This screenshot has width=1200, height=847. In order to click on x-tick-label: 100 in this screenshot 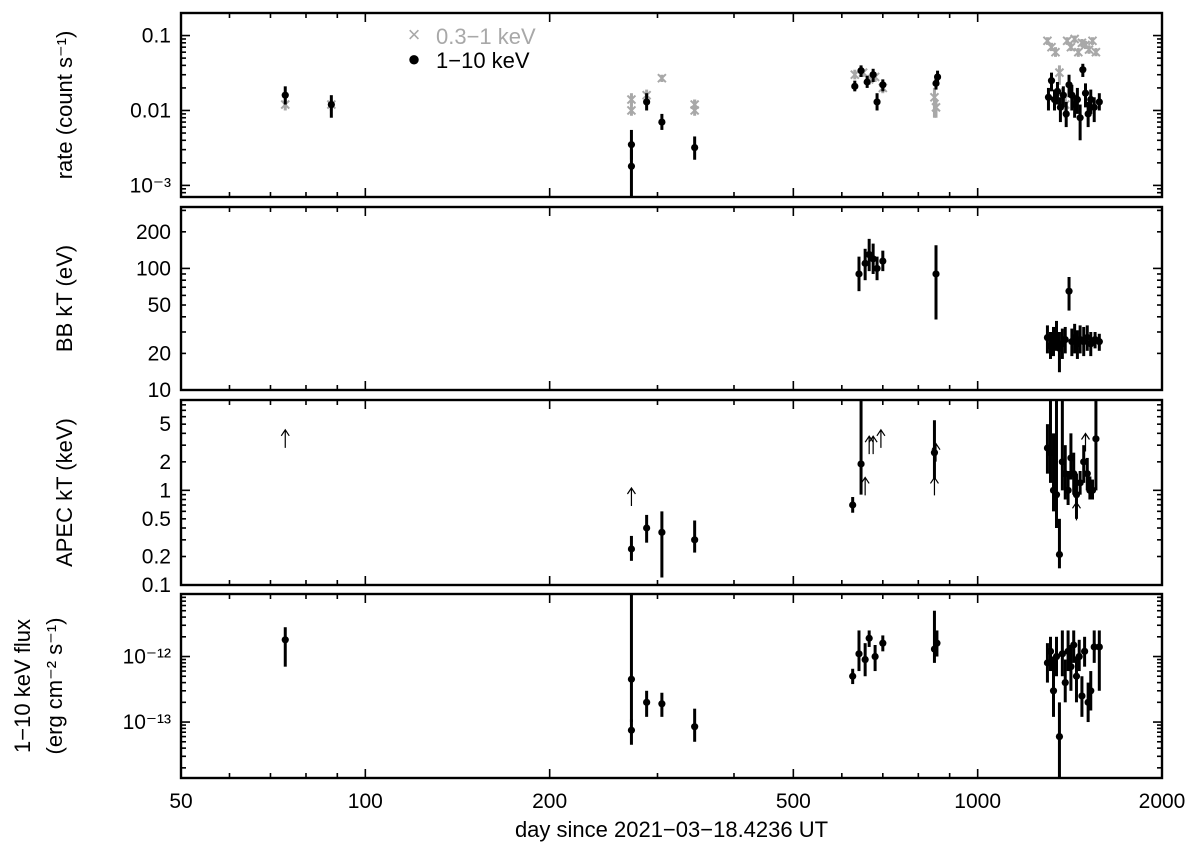, I will do `click(365, 801)`.